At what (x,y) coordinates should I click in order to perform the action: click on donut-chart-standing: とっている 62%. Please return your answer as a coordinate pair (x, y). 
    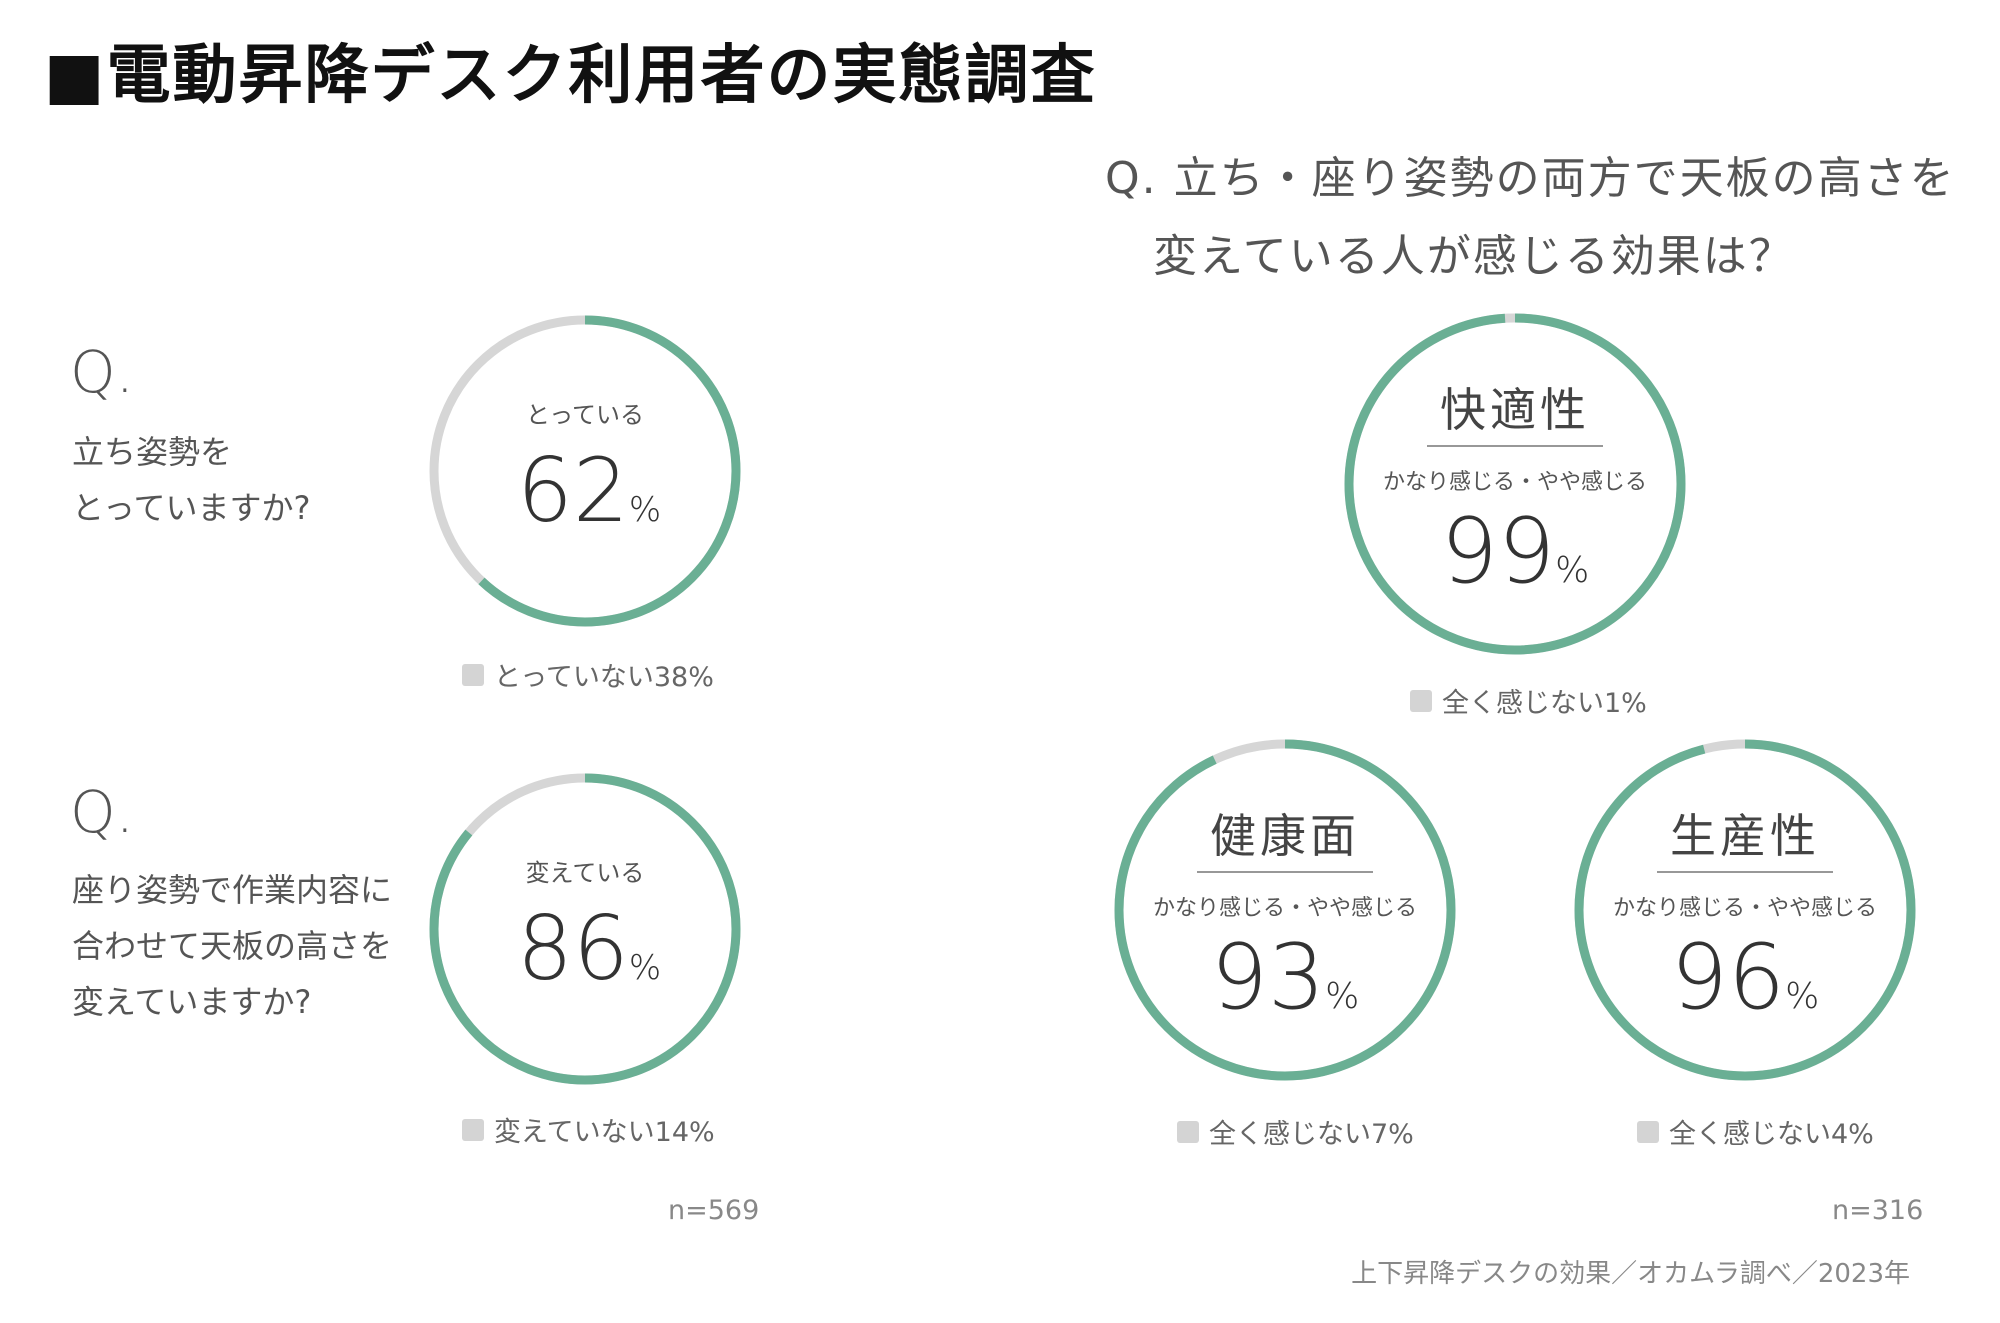
    Looking at the image, I should click on (585, 471).